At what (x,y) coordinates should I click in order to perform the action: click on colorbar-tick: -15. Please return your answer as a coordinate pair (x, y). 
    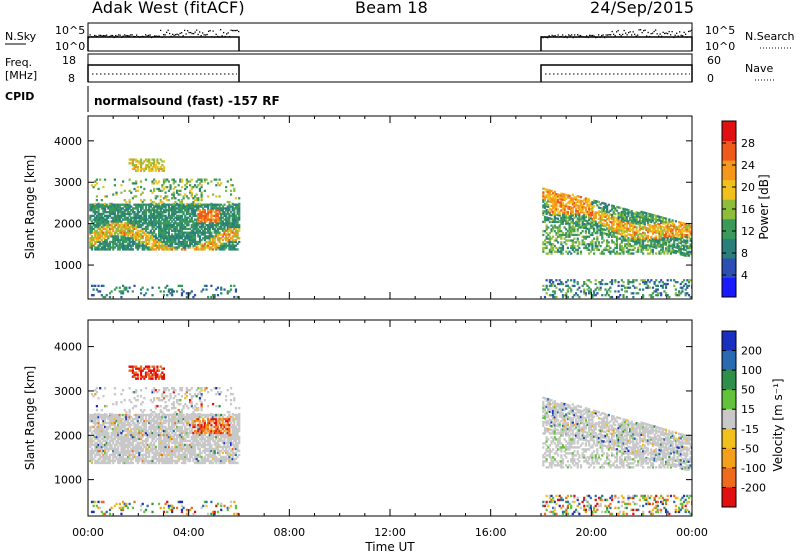
    Looking at the image, I should click on (750, 429).